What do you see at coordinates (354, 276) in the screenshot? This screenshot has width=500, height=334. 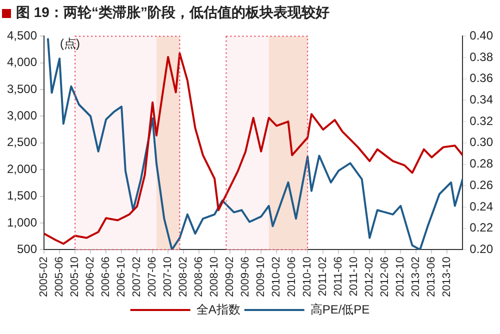 I see `x-tick-label: 2011-10` at bounding box center [354, 276].